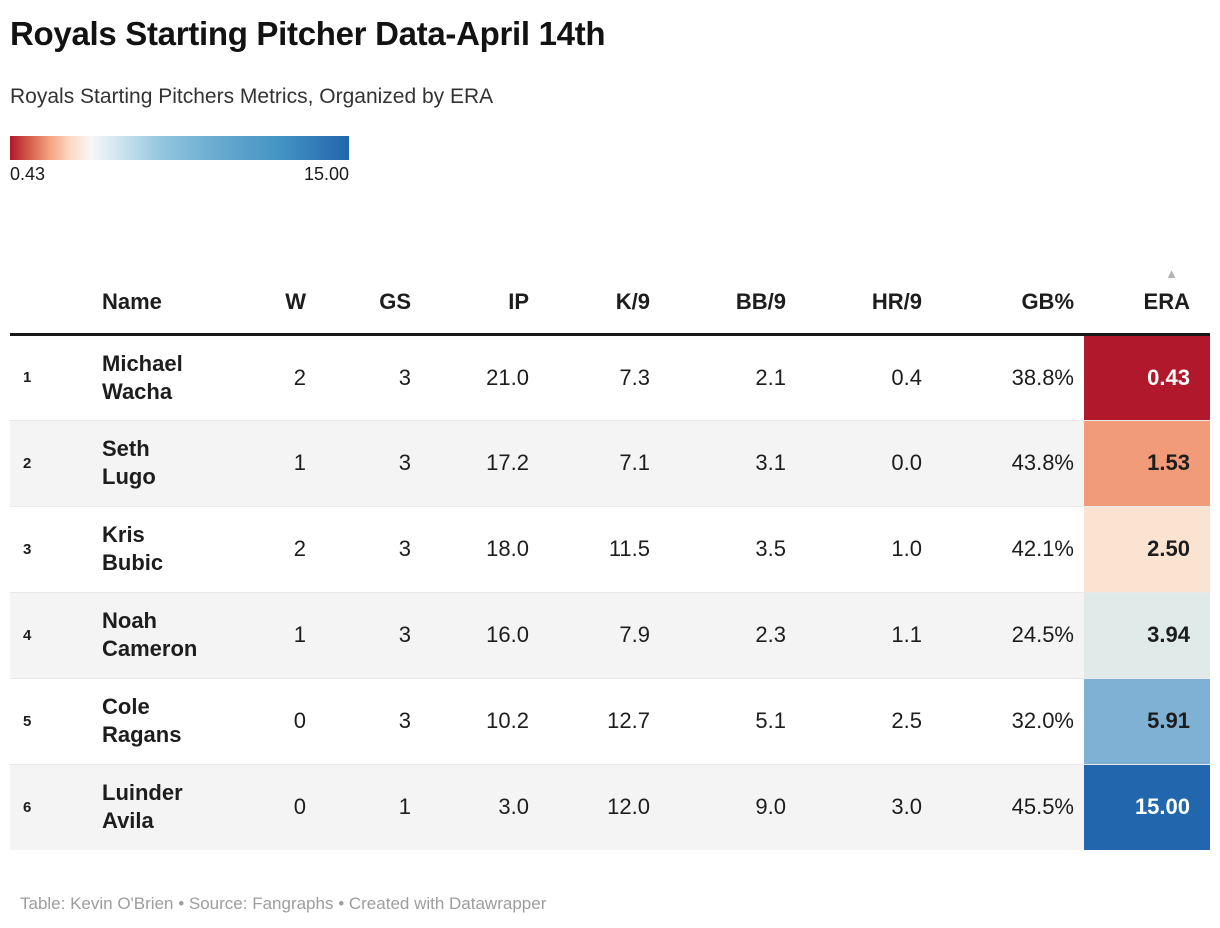  I want to click on cell-k9: 12.7, so click(599, 720).